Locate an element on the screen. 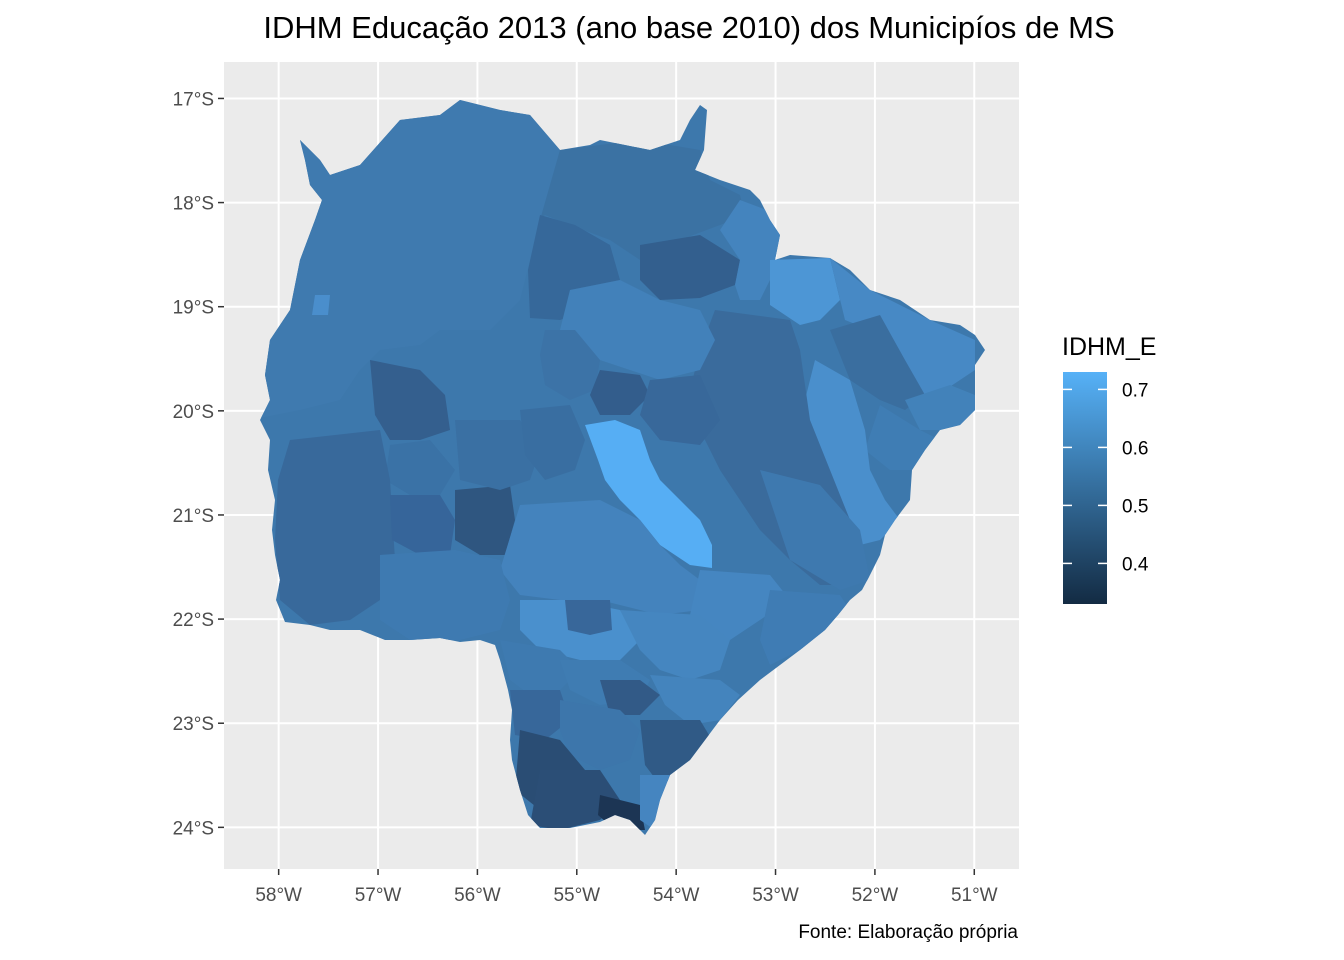  y-tick-label: 19°S is located at coordinates (193, 308).